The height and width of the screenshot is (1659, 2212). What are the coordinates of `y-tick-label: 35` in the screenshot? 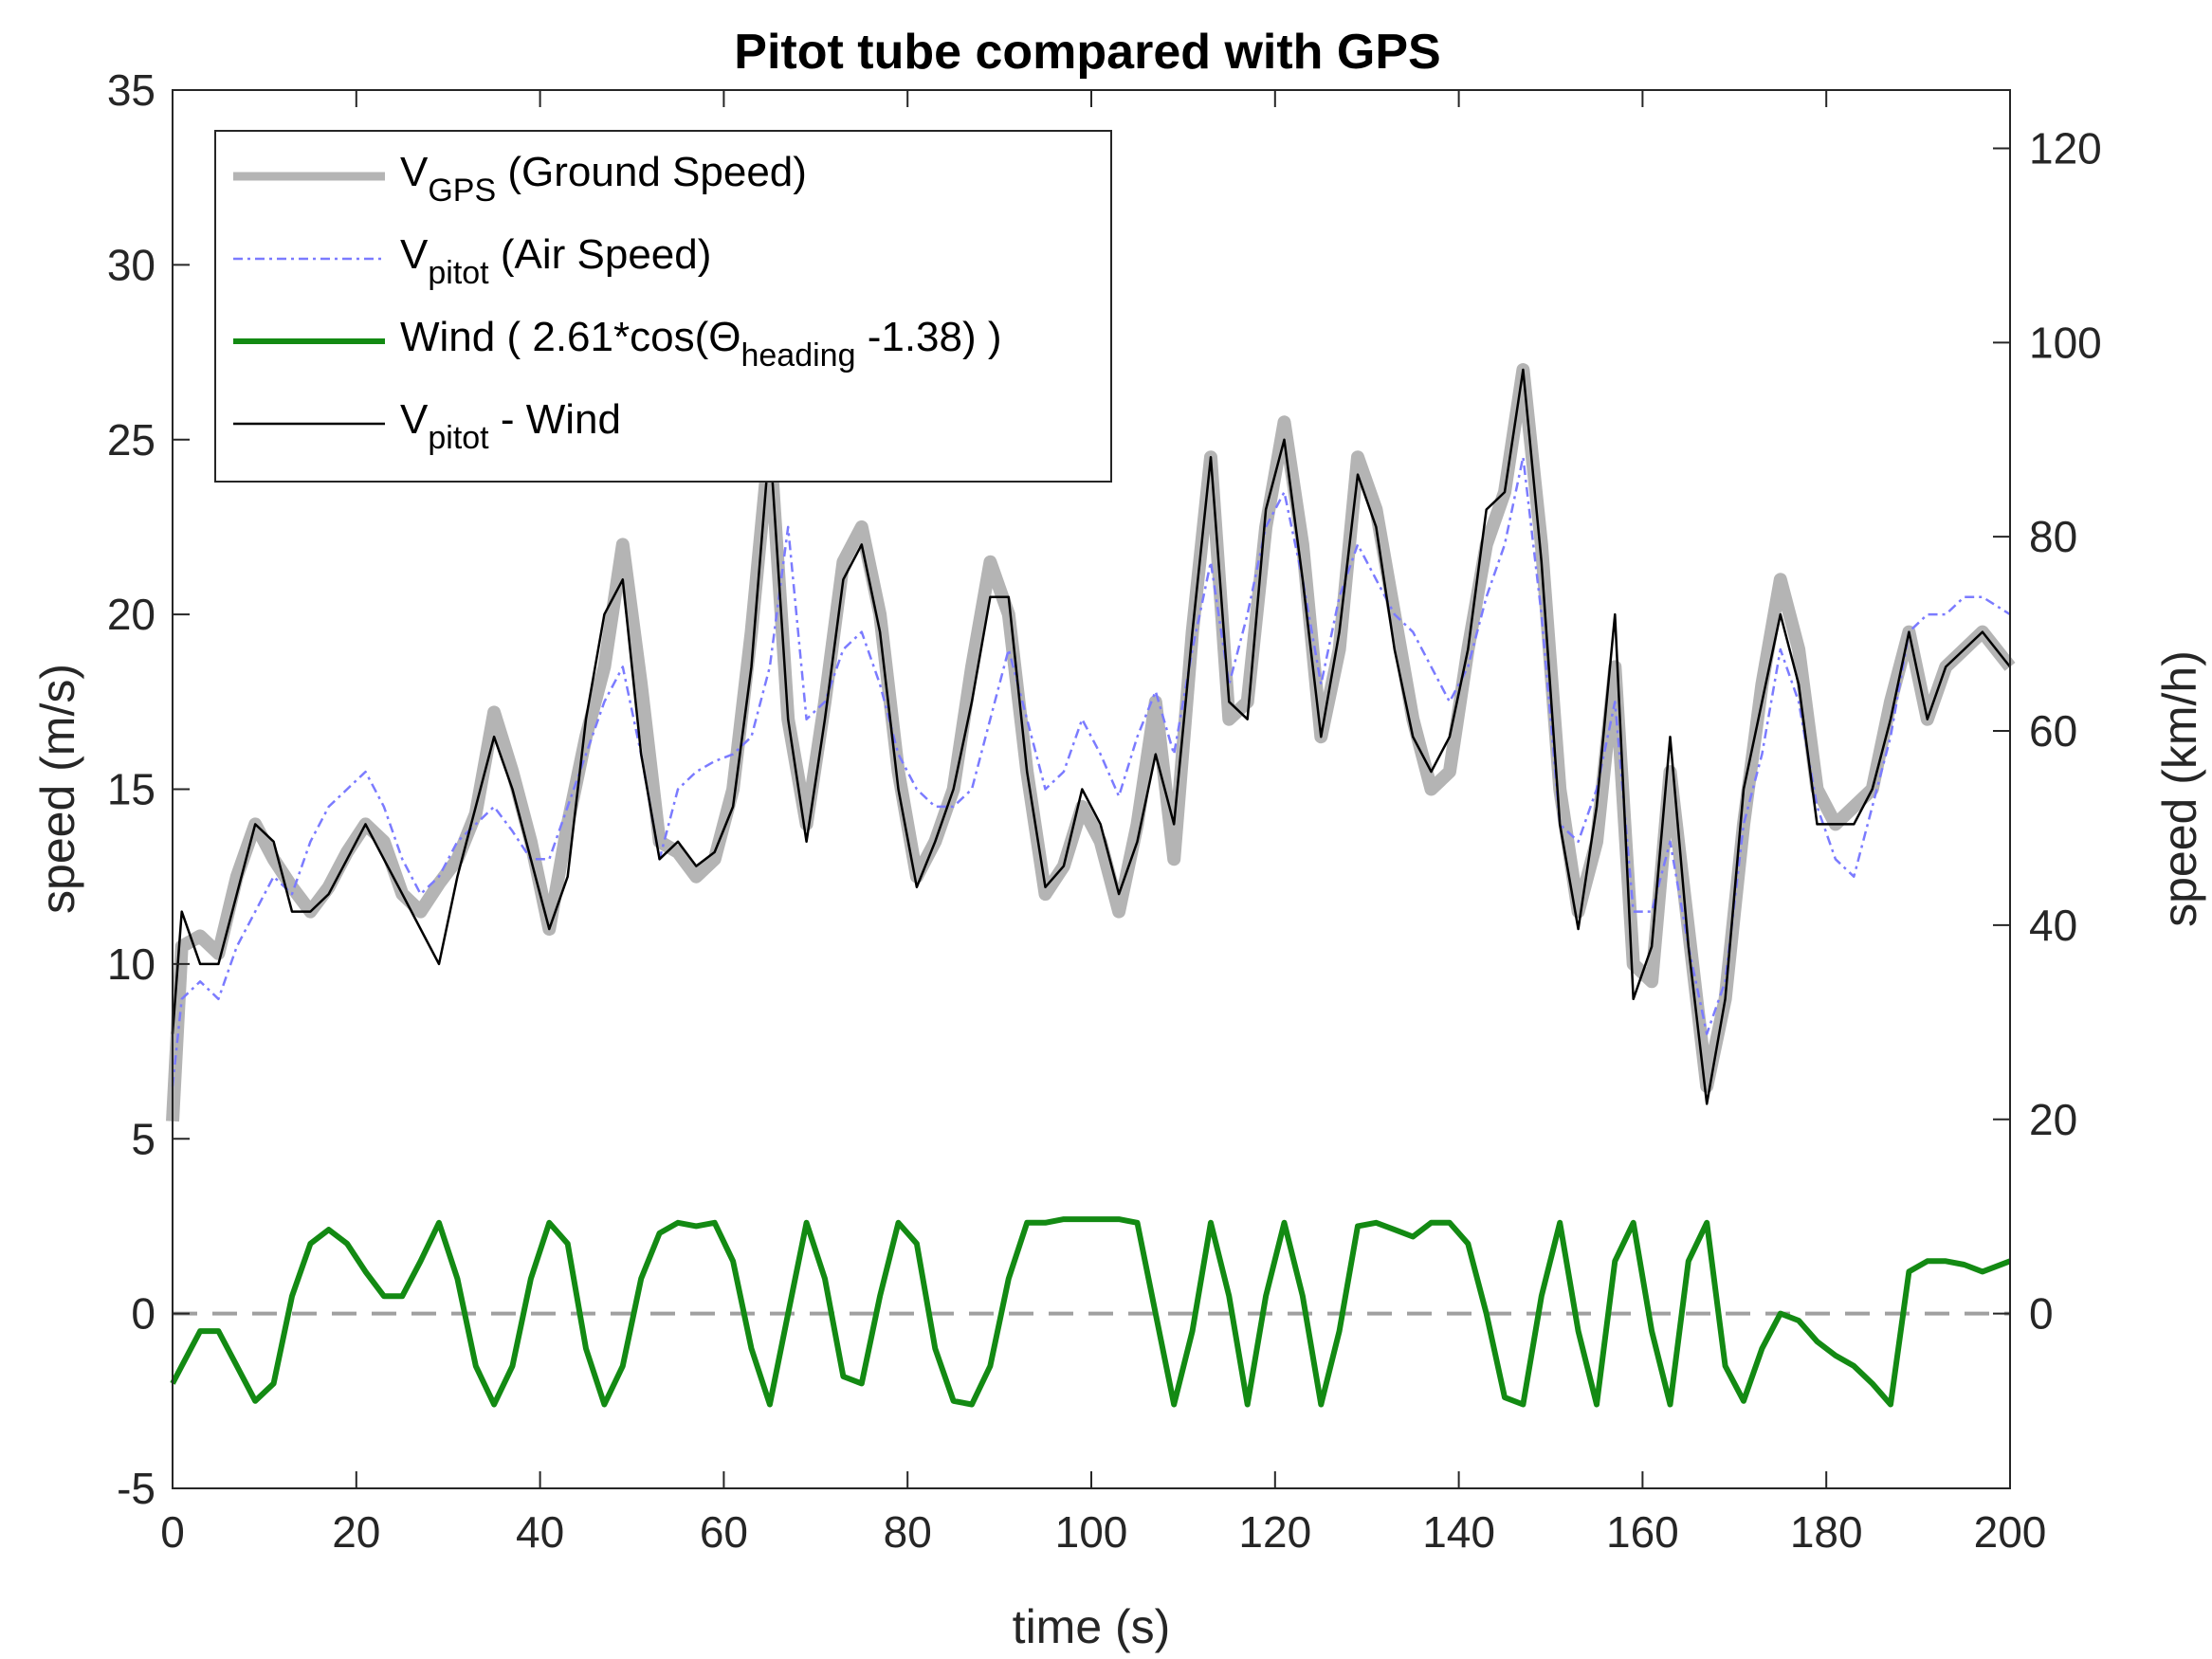 It's located at (131, 90).